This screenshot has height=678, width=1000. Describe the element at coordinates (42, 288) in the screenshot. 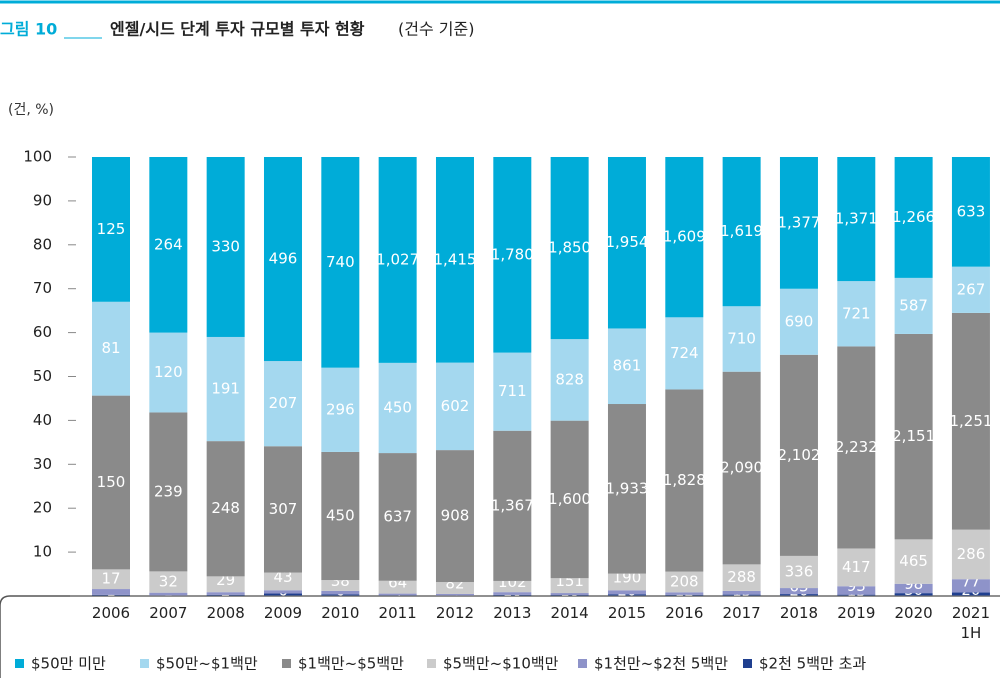

I see `y-tick-label: 70` at that location.